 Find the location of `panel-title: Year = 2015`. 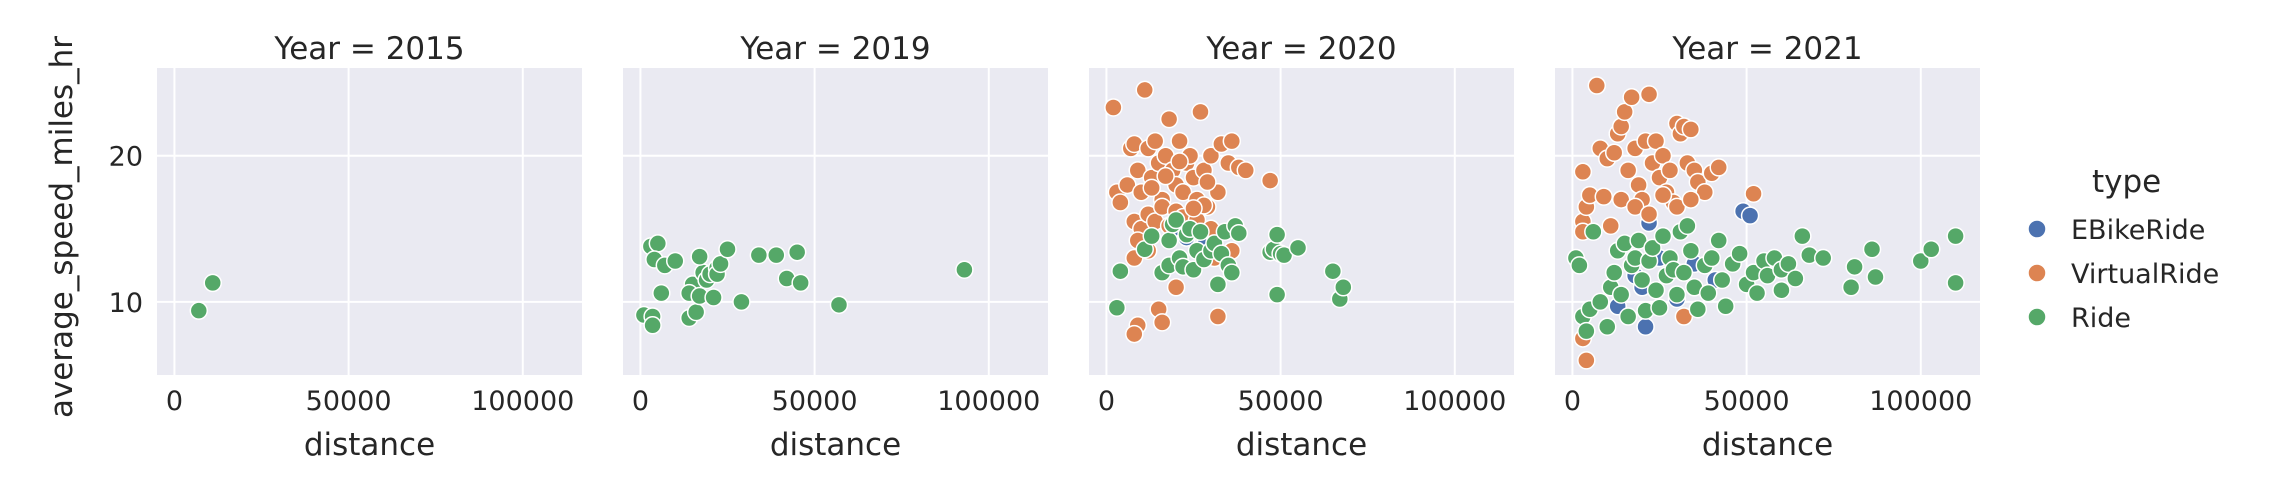

panel-title: Year = 2015 is located at coordinates (368, 49).